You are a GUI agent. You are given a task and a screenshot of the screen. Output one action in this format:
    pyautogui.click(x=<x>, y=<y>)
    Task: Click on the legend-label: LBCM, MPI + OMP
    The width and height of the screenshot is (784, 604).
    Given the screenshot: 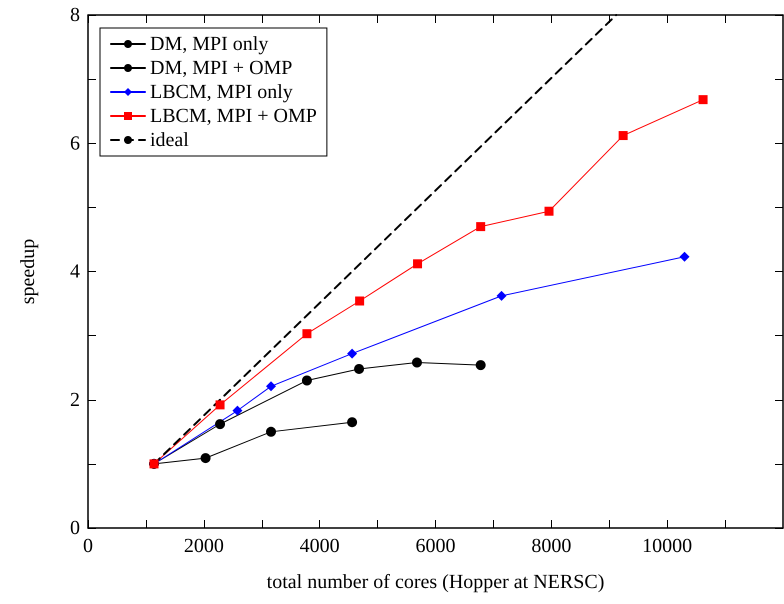 What is the action you would take?
    pyautogui.click(x=233, y=116)
    